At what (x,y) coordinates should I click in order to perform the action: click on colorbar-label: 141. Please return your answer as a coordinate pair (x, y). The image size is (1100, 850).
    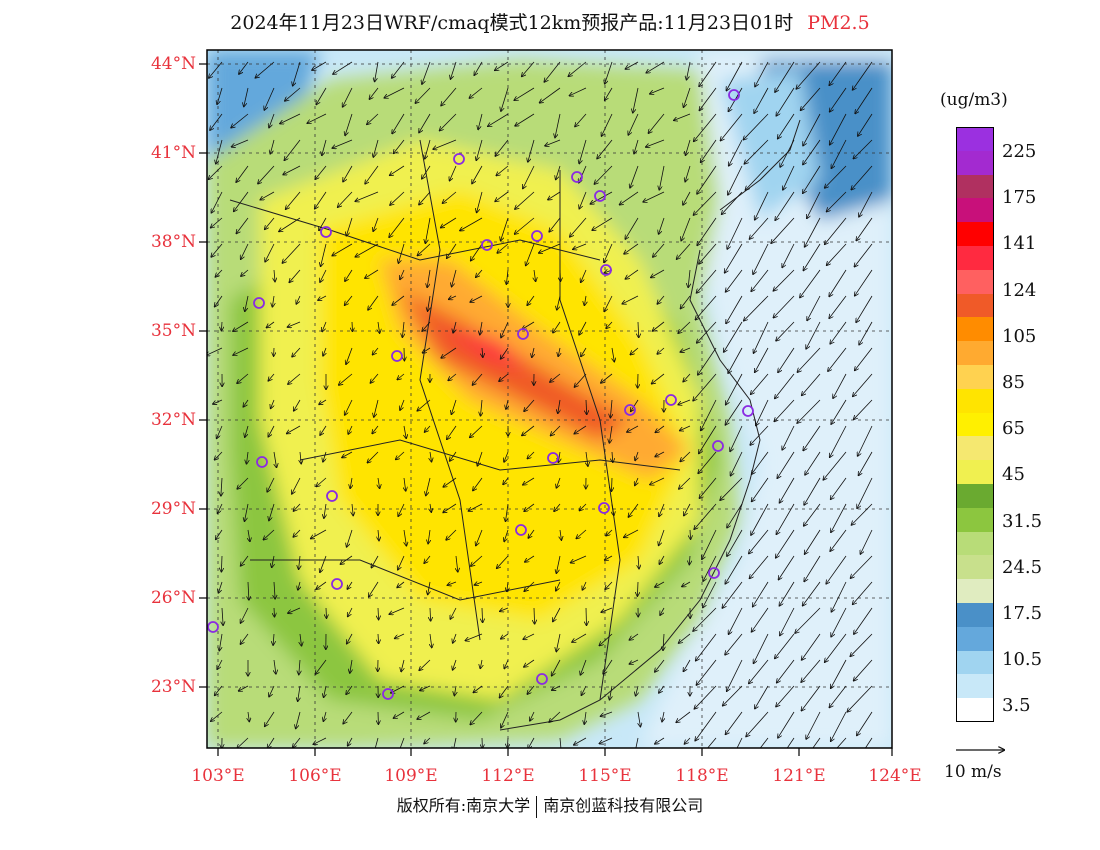
    Looking at the image, I should click on (1019, 244).